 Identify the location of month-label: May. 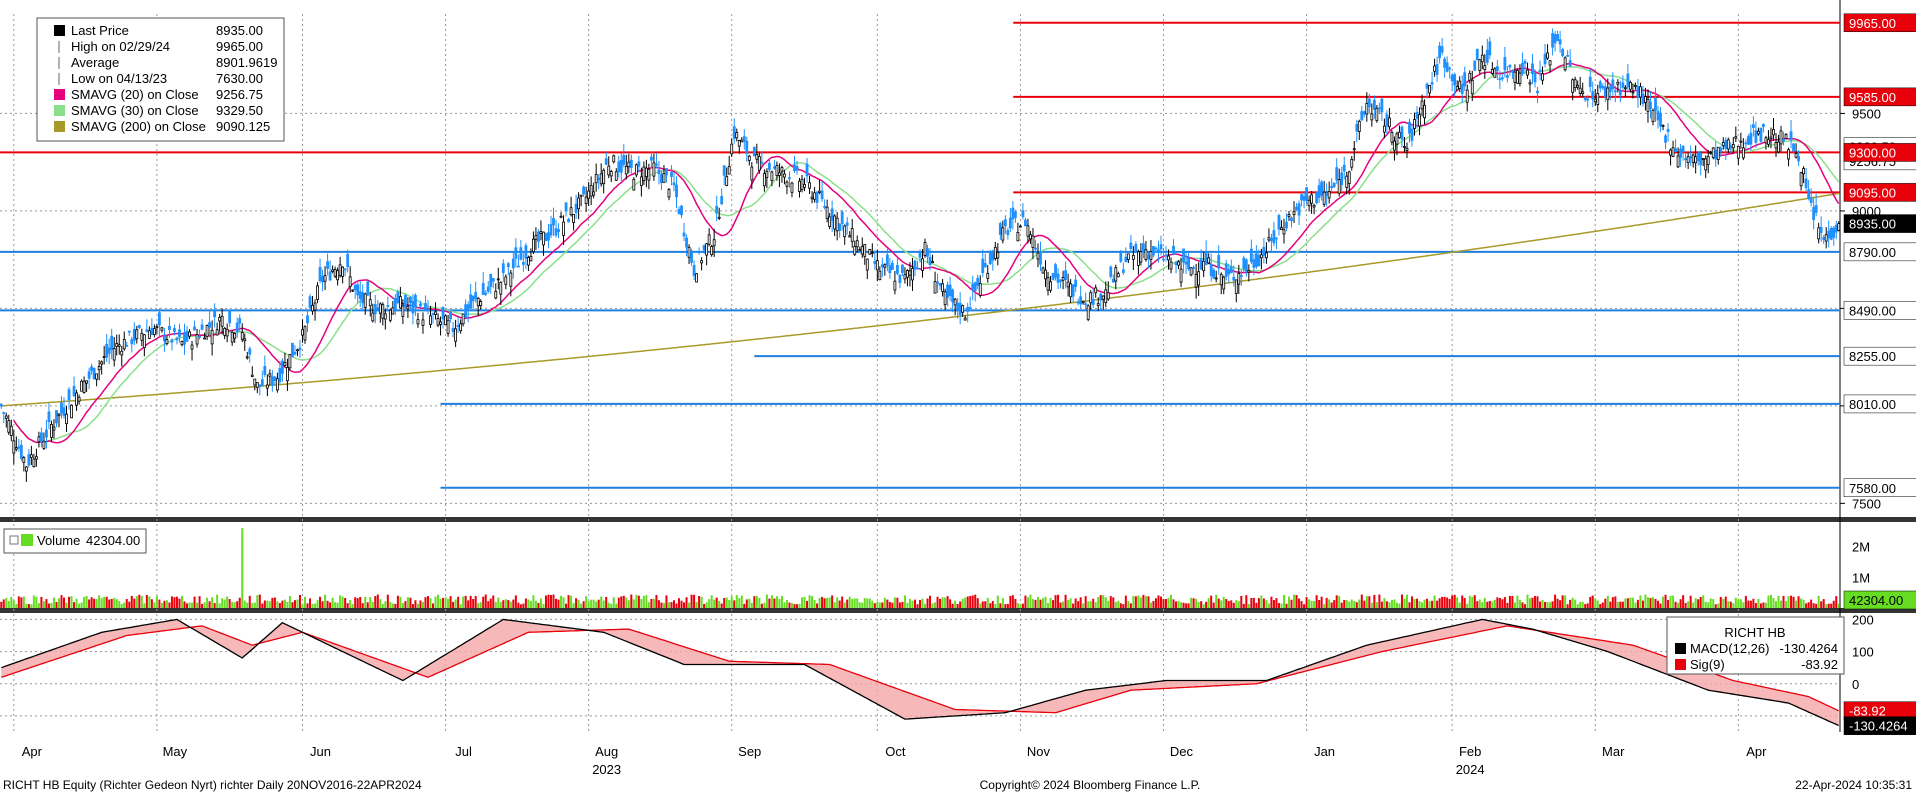
(175, 751).